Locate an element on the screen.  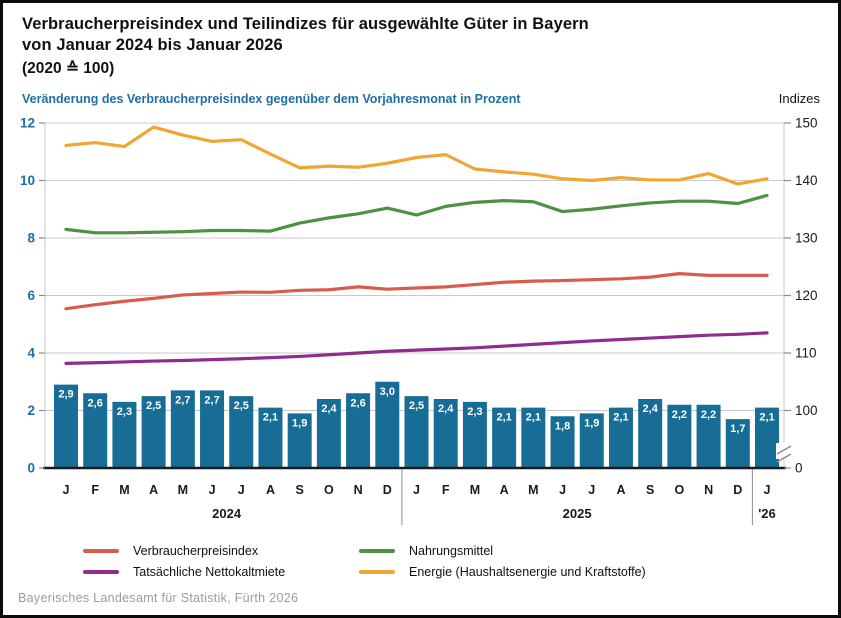
bar-value-label: 1,9 is located at coordinates (299, 423).